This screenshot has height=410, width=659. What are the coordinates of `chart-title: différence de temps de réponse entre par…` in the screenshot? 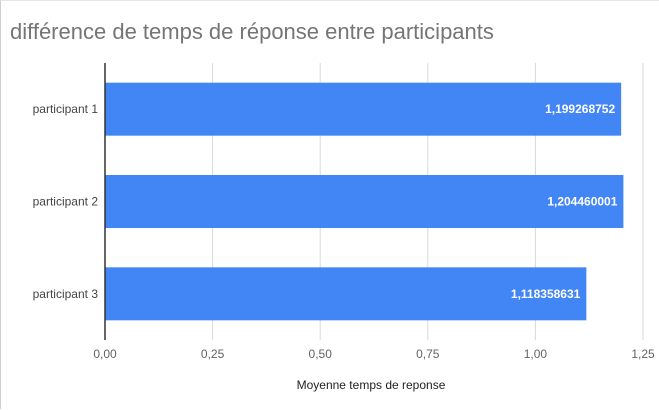 It's located at (252, 31).